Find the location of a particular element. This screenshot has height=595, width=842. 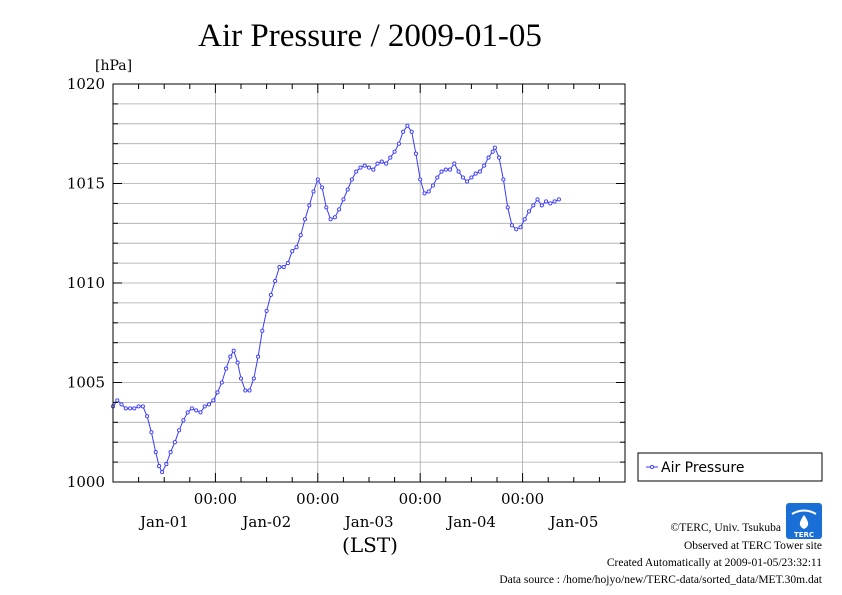

x-tick-date-label: Jan-01 is located at coordinates (163, 522).